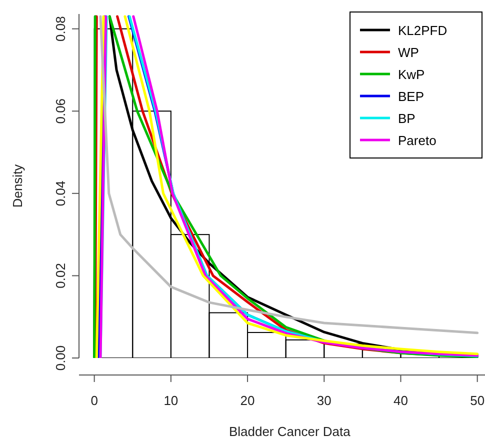  I want to click on legend-label: BEP, so click(411, 96).